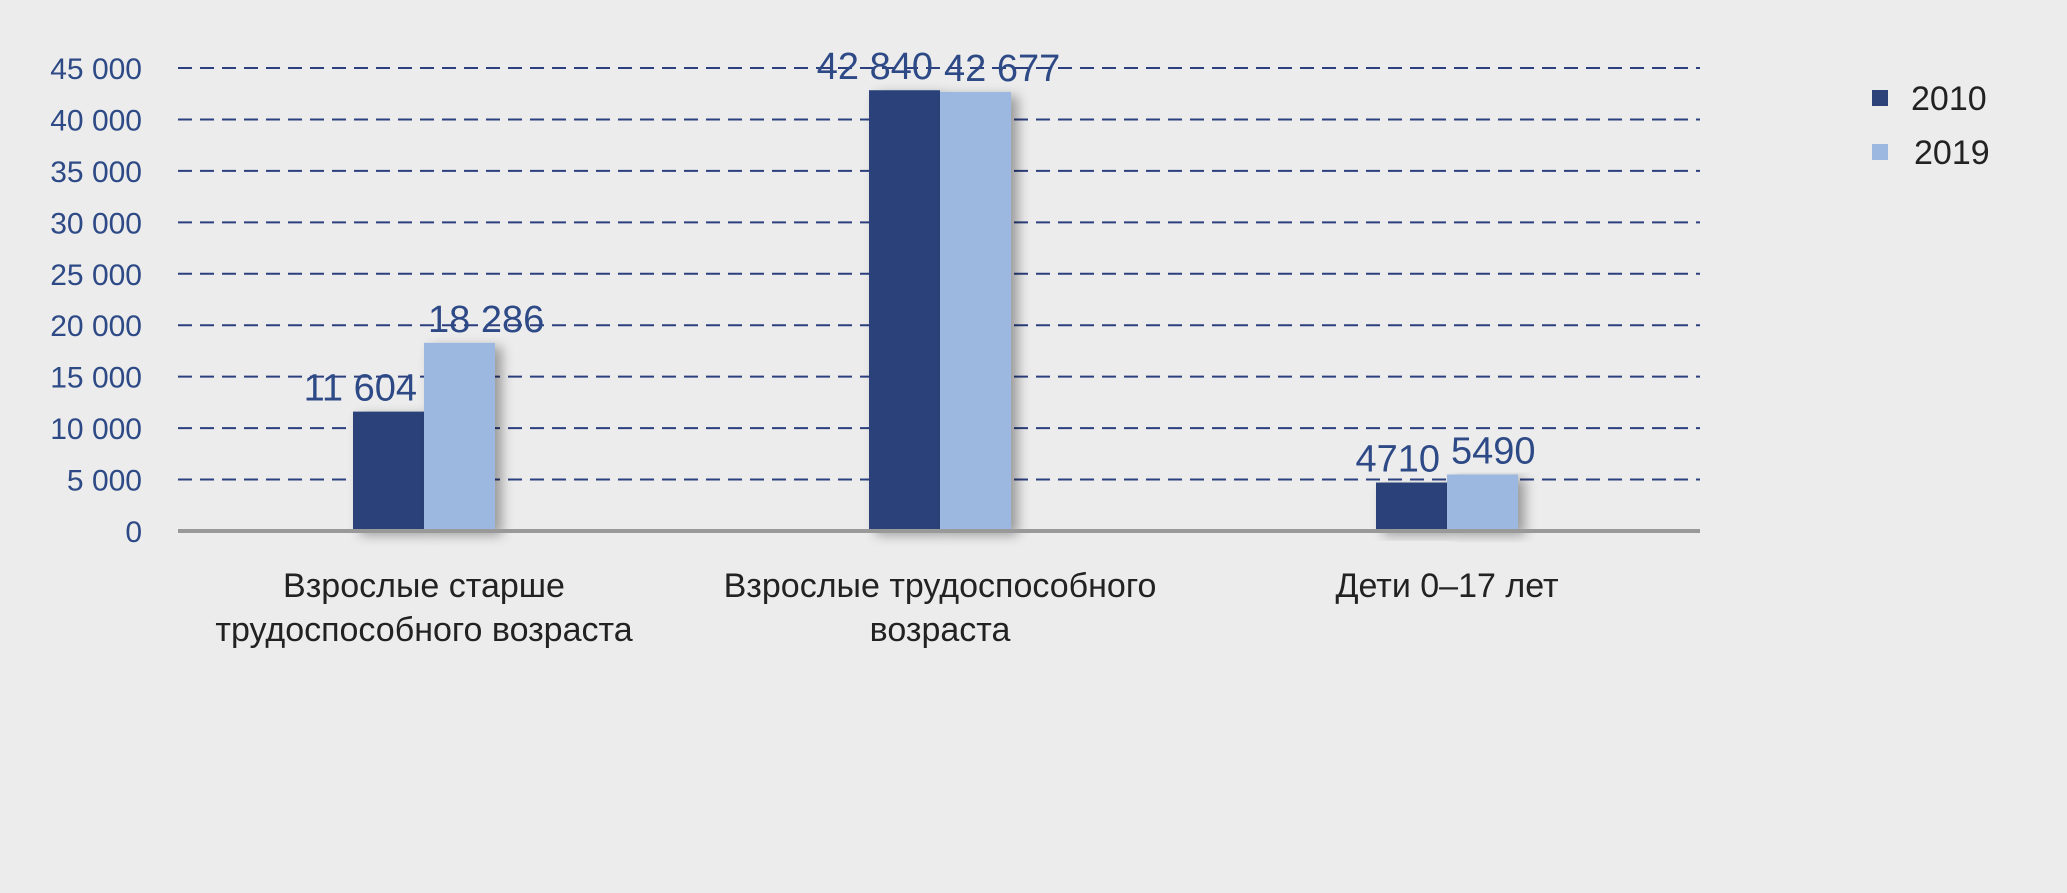  I want to click on category-label-line: Взрослые трудоспособного, so click(940, 586).